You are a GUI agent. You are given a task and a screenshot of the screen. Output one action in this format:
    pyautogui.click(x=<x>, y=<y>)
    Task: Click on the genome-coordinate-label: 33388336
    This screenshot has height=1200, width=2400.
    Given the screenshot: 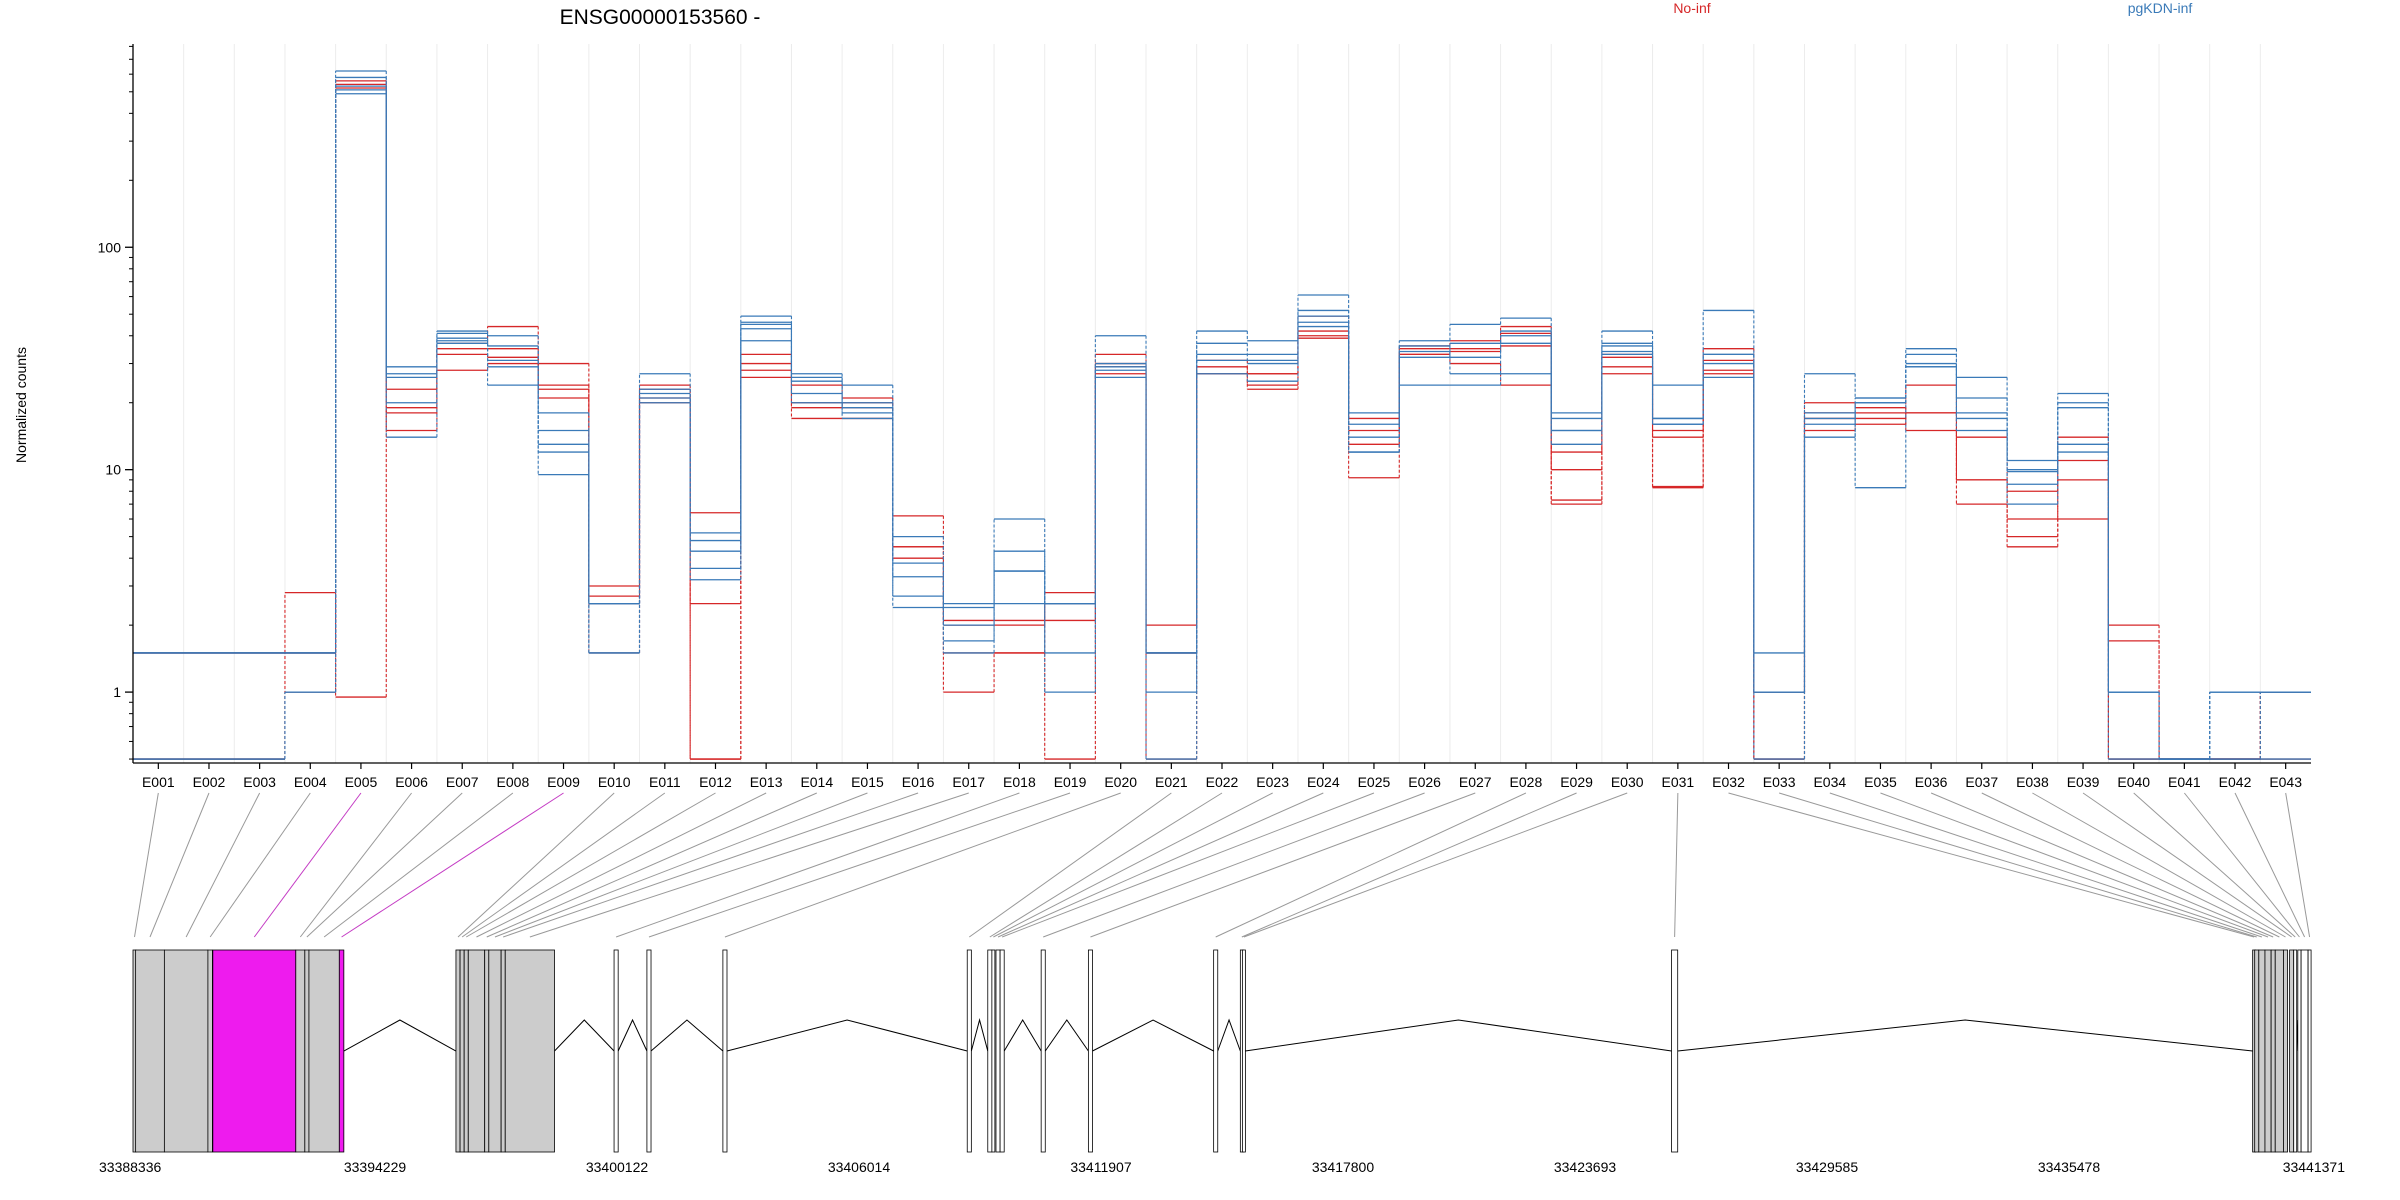 What is the action you would take?
    pyautogui.click(x=130, y=1167)
    